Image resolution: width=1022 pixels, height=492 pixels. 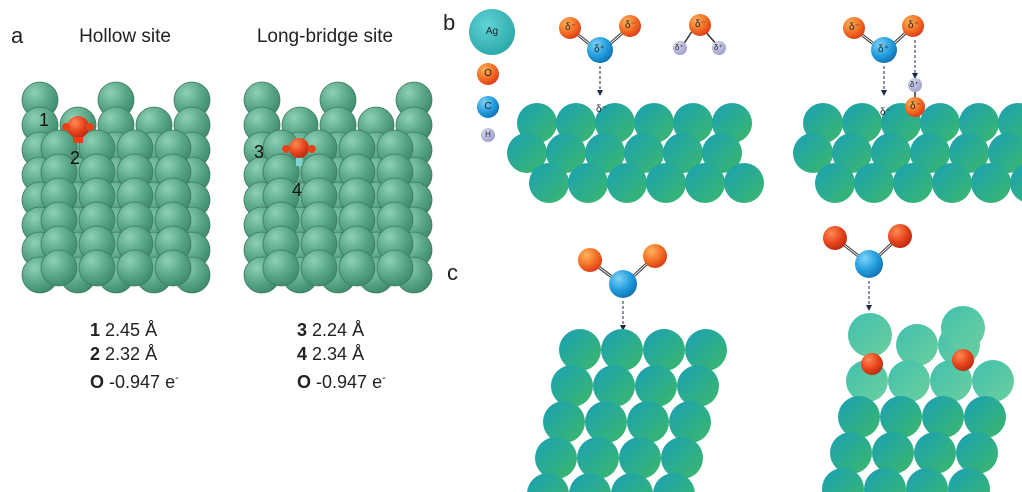 What do you see at coordinates (867, 267) in the screenshot?
I see `panel-c-right-molecule` at bounding box center [867, 267].